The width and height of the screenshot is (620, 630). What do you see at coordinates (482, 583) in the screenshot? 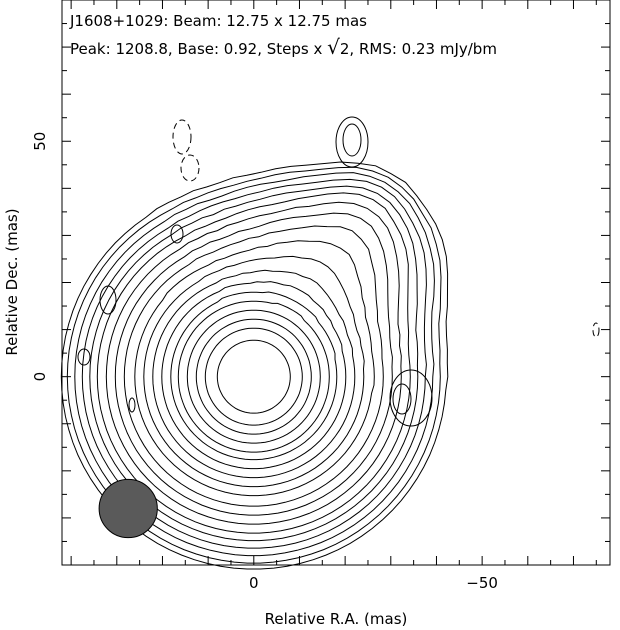
I see `x-tick-label-1: −50` at bounding box center [482, 583].